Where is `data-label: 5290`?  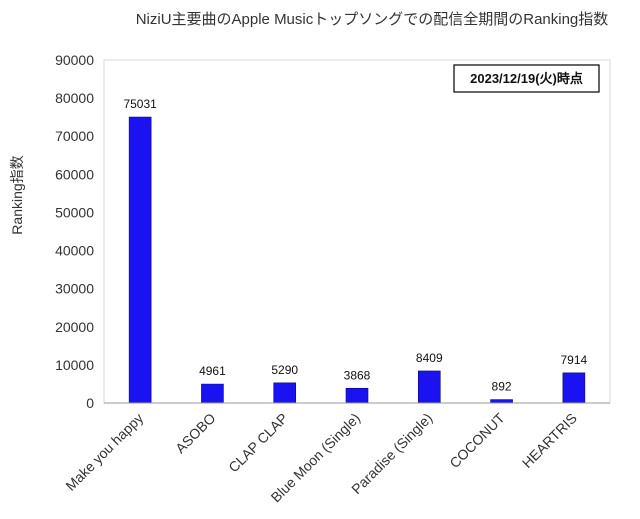
data-label: 5290 is located at coordinates (284, 370).